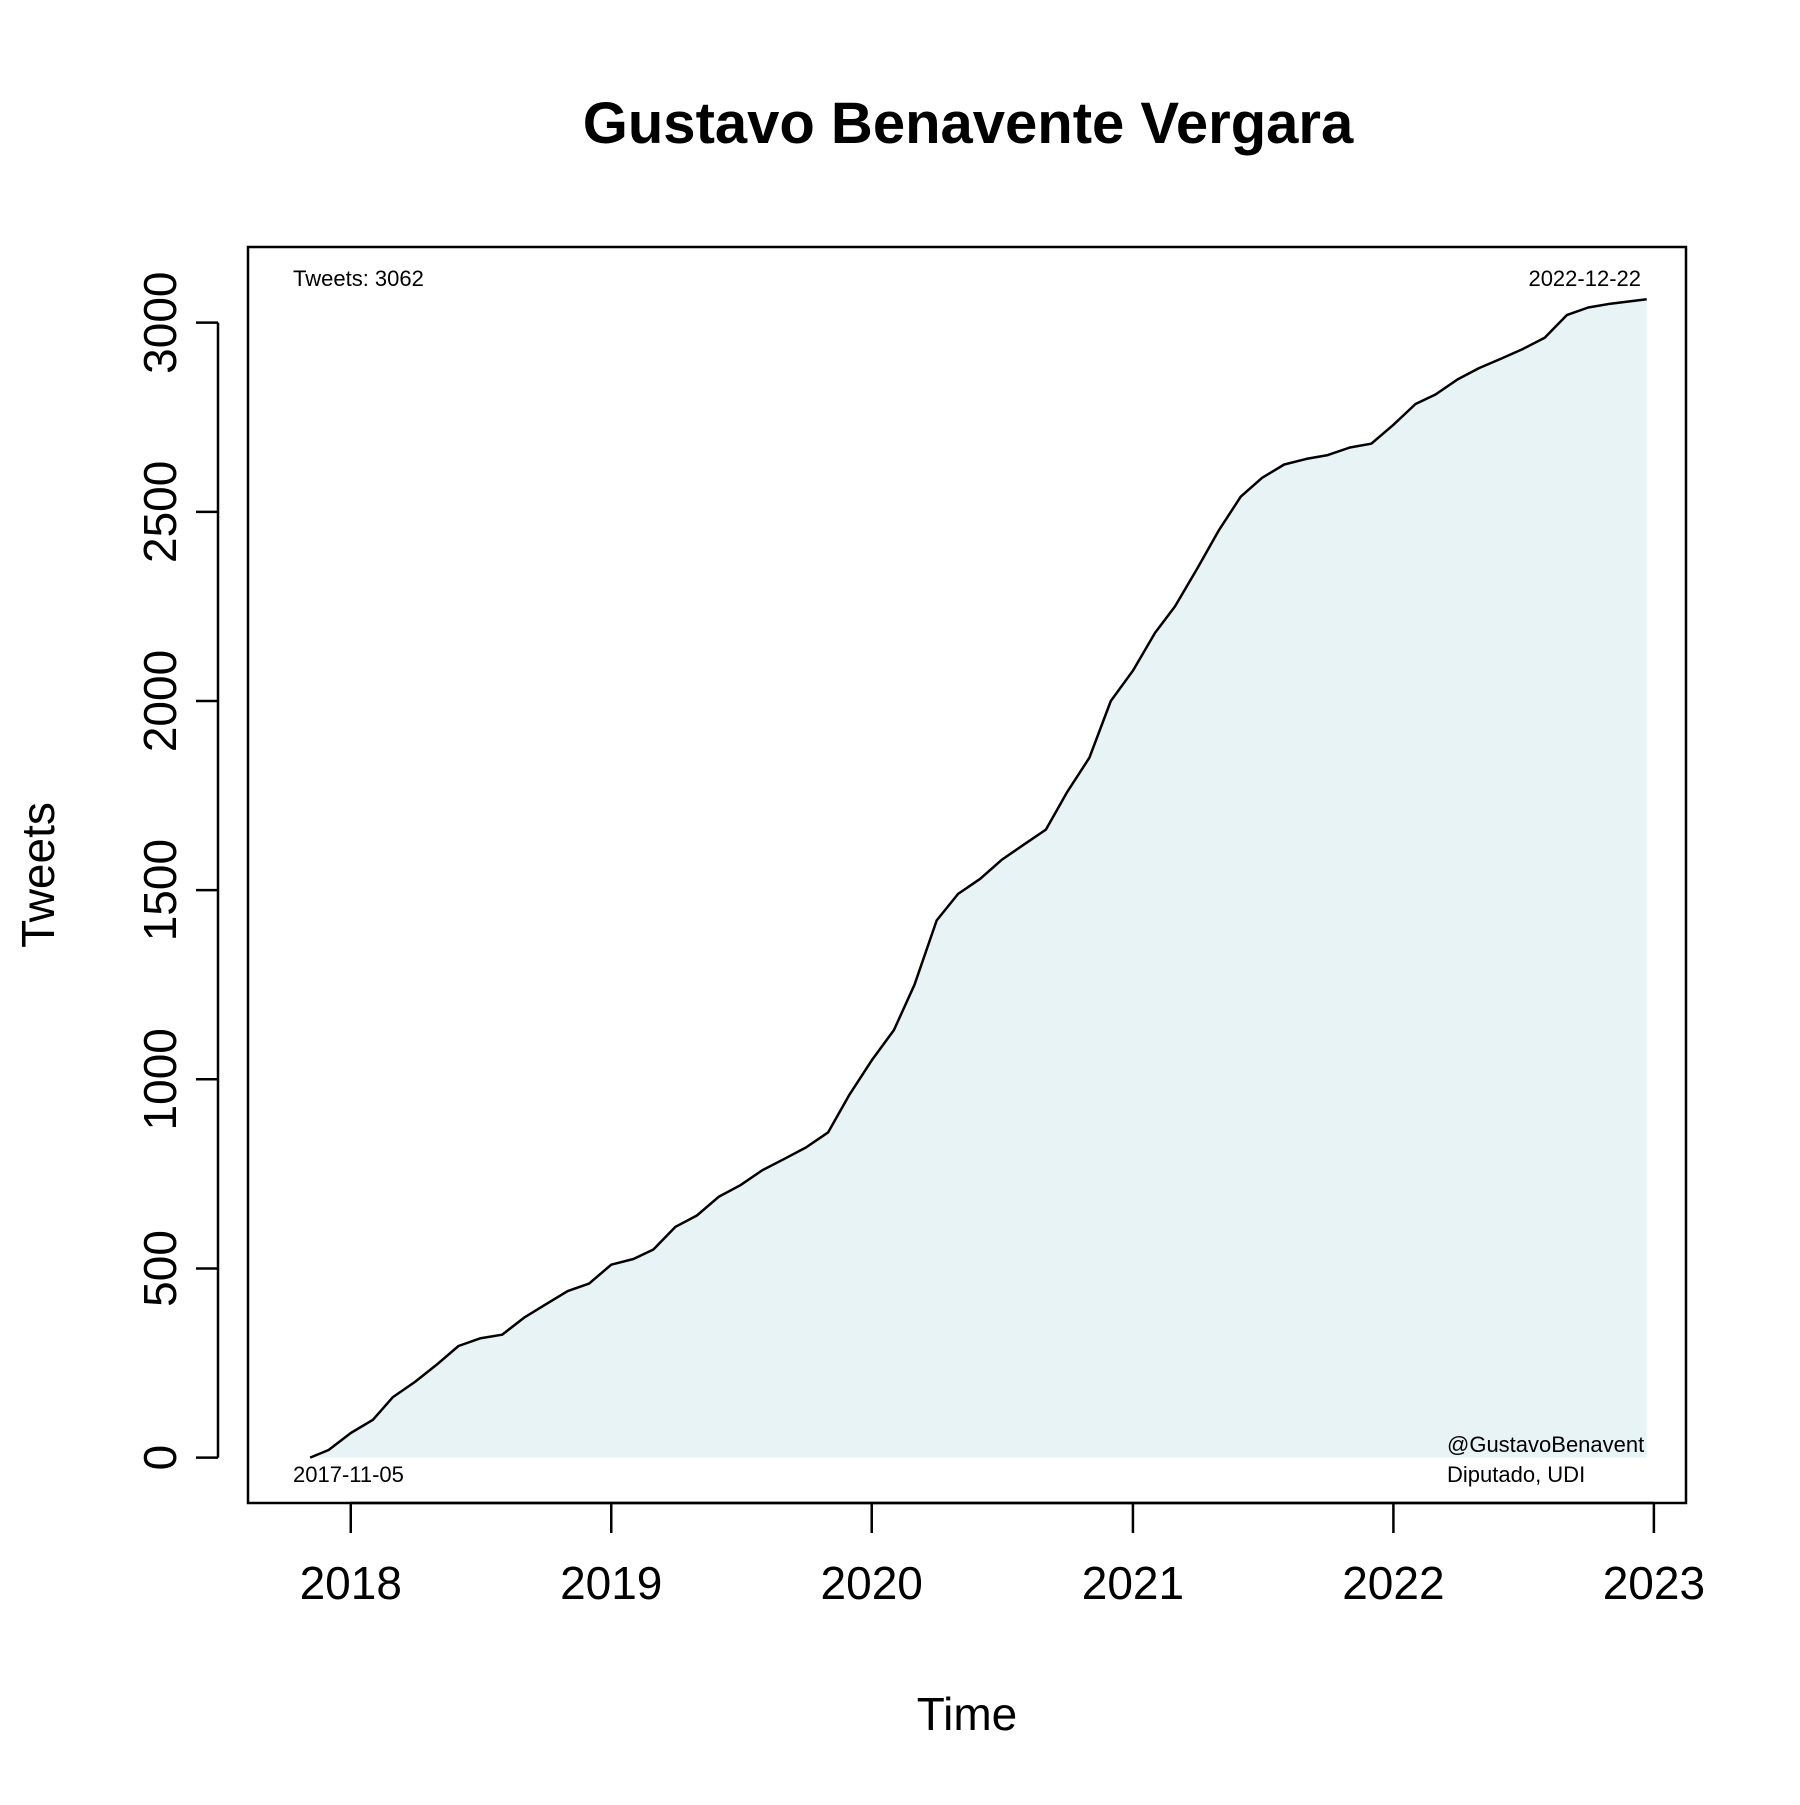 This screenshot has height=1805, width=1800. Describe the element at coordinates (348, 1474) in the screenshot. I see `start-date-note: 2017-11-05` at that location.